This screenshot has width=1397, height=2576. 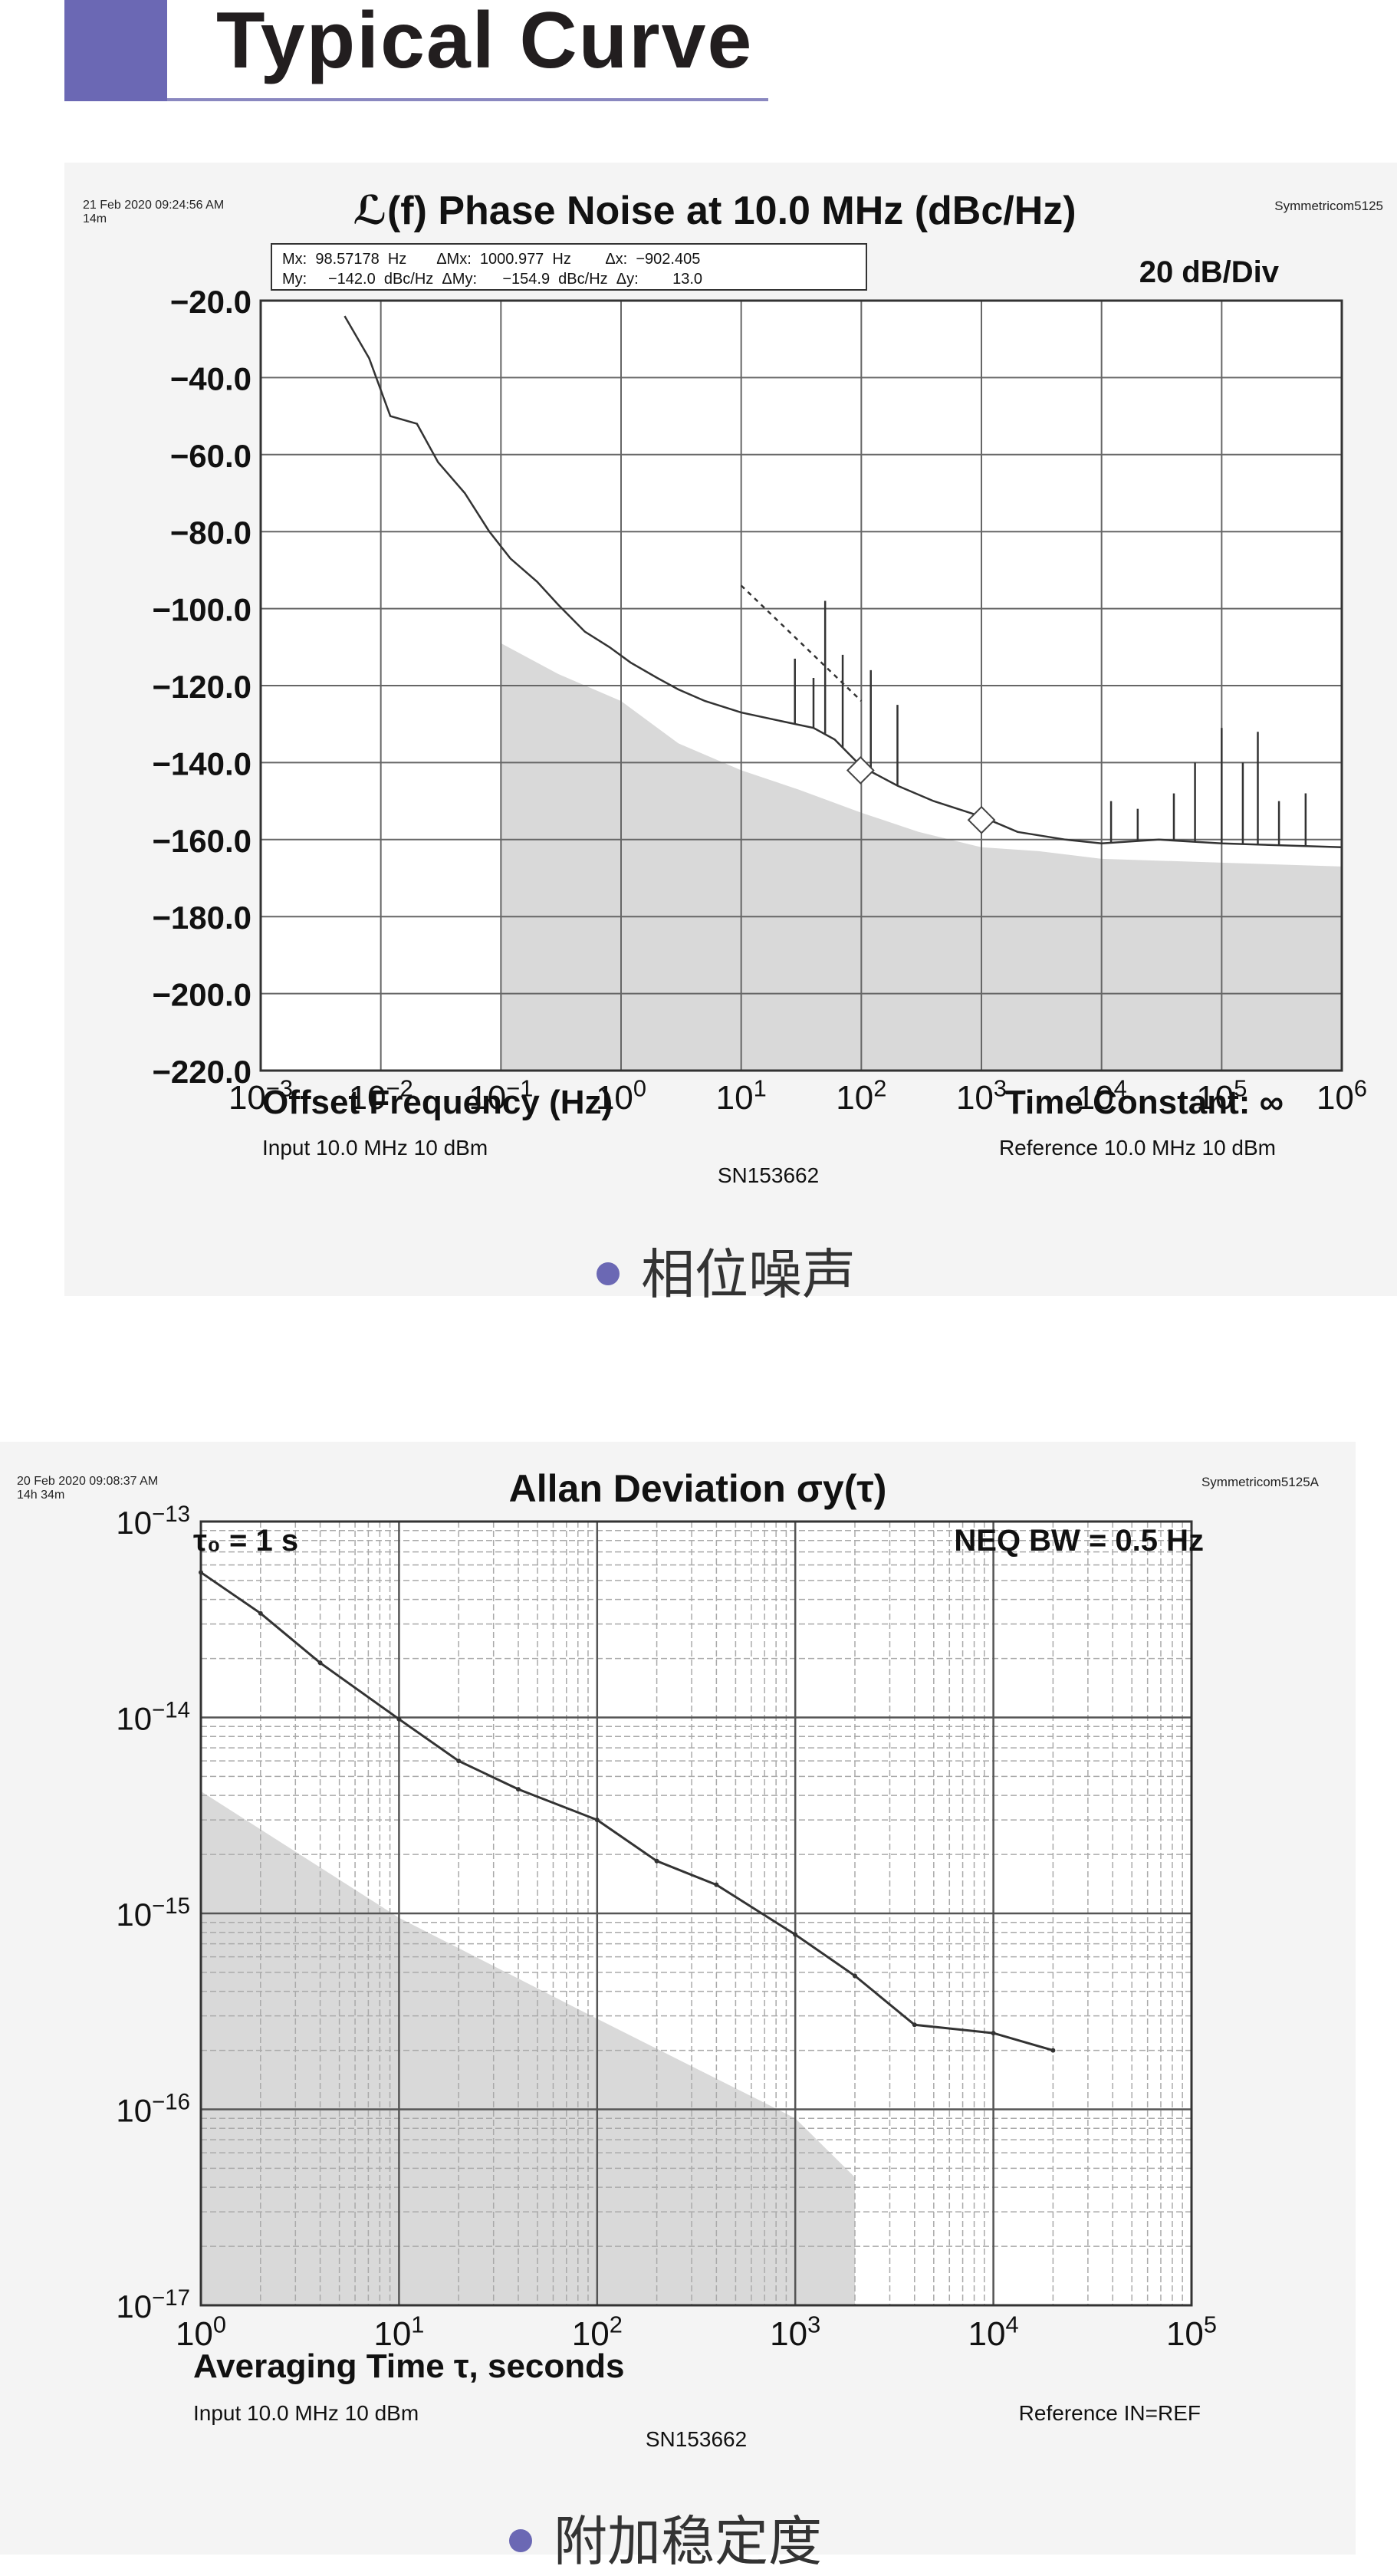 What do you see at coordinates (40, 1495) in the screenshot?
I see `chart-duration: 14h 34m` at bounding box center [40, 1495].